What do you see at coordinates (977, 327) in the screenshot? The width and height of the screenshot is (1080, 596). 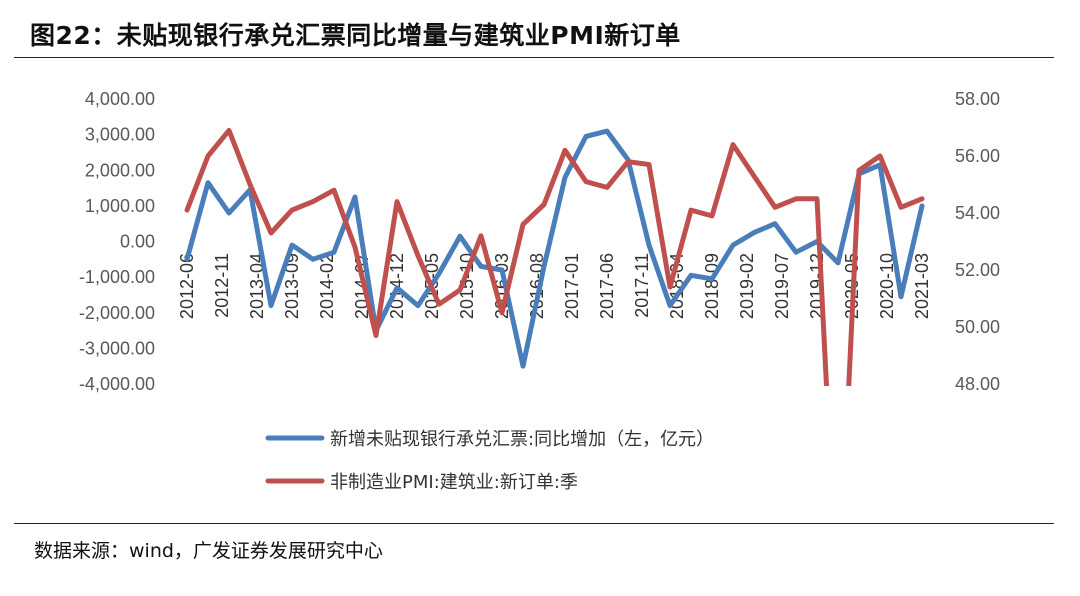 I see `right-axis-tick-label: 50.00` at bounding box center [977, 327].